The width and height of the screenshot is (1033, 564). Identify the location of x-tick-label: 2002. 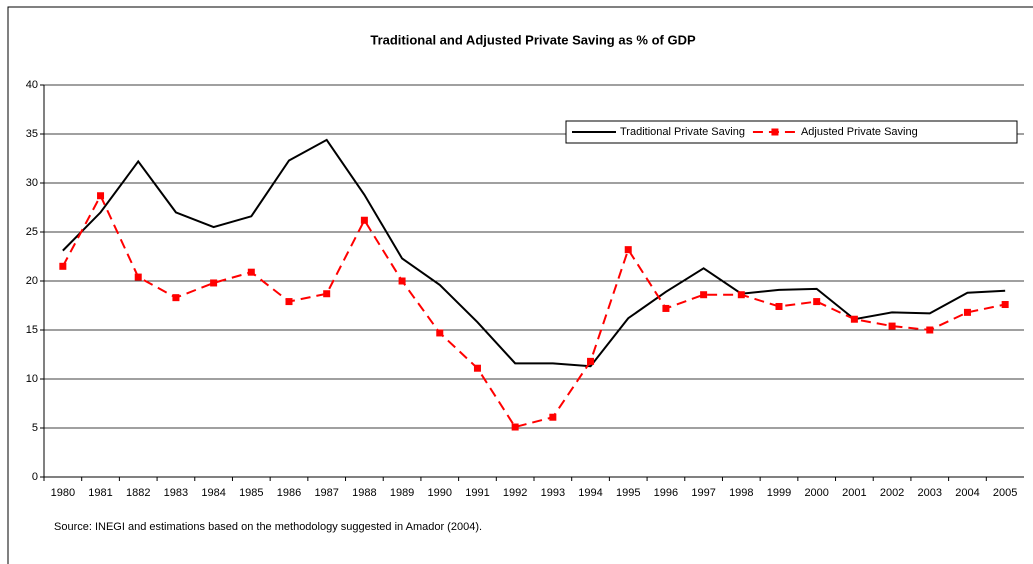
(892, 493).